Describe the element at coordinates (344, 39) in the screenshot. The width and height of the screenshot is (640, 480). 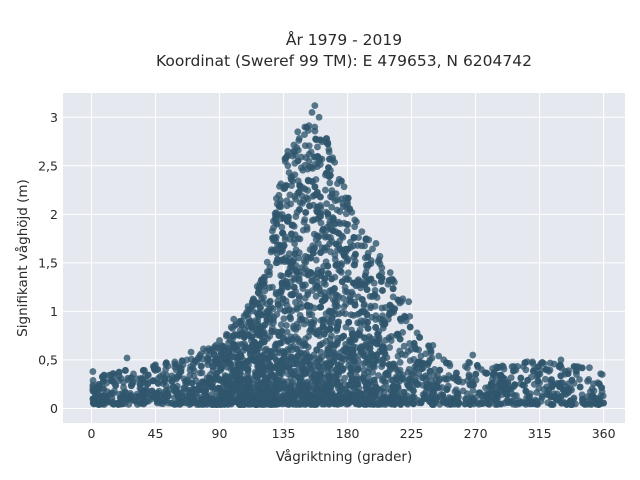
I see `chart-title-line-1: År 1979 - 2019` at that location.